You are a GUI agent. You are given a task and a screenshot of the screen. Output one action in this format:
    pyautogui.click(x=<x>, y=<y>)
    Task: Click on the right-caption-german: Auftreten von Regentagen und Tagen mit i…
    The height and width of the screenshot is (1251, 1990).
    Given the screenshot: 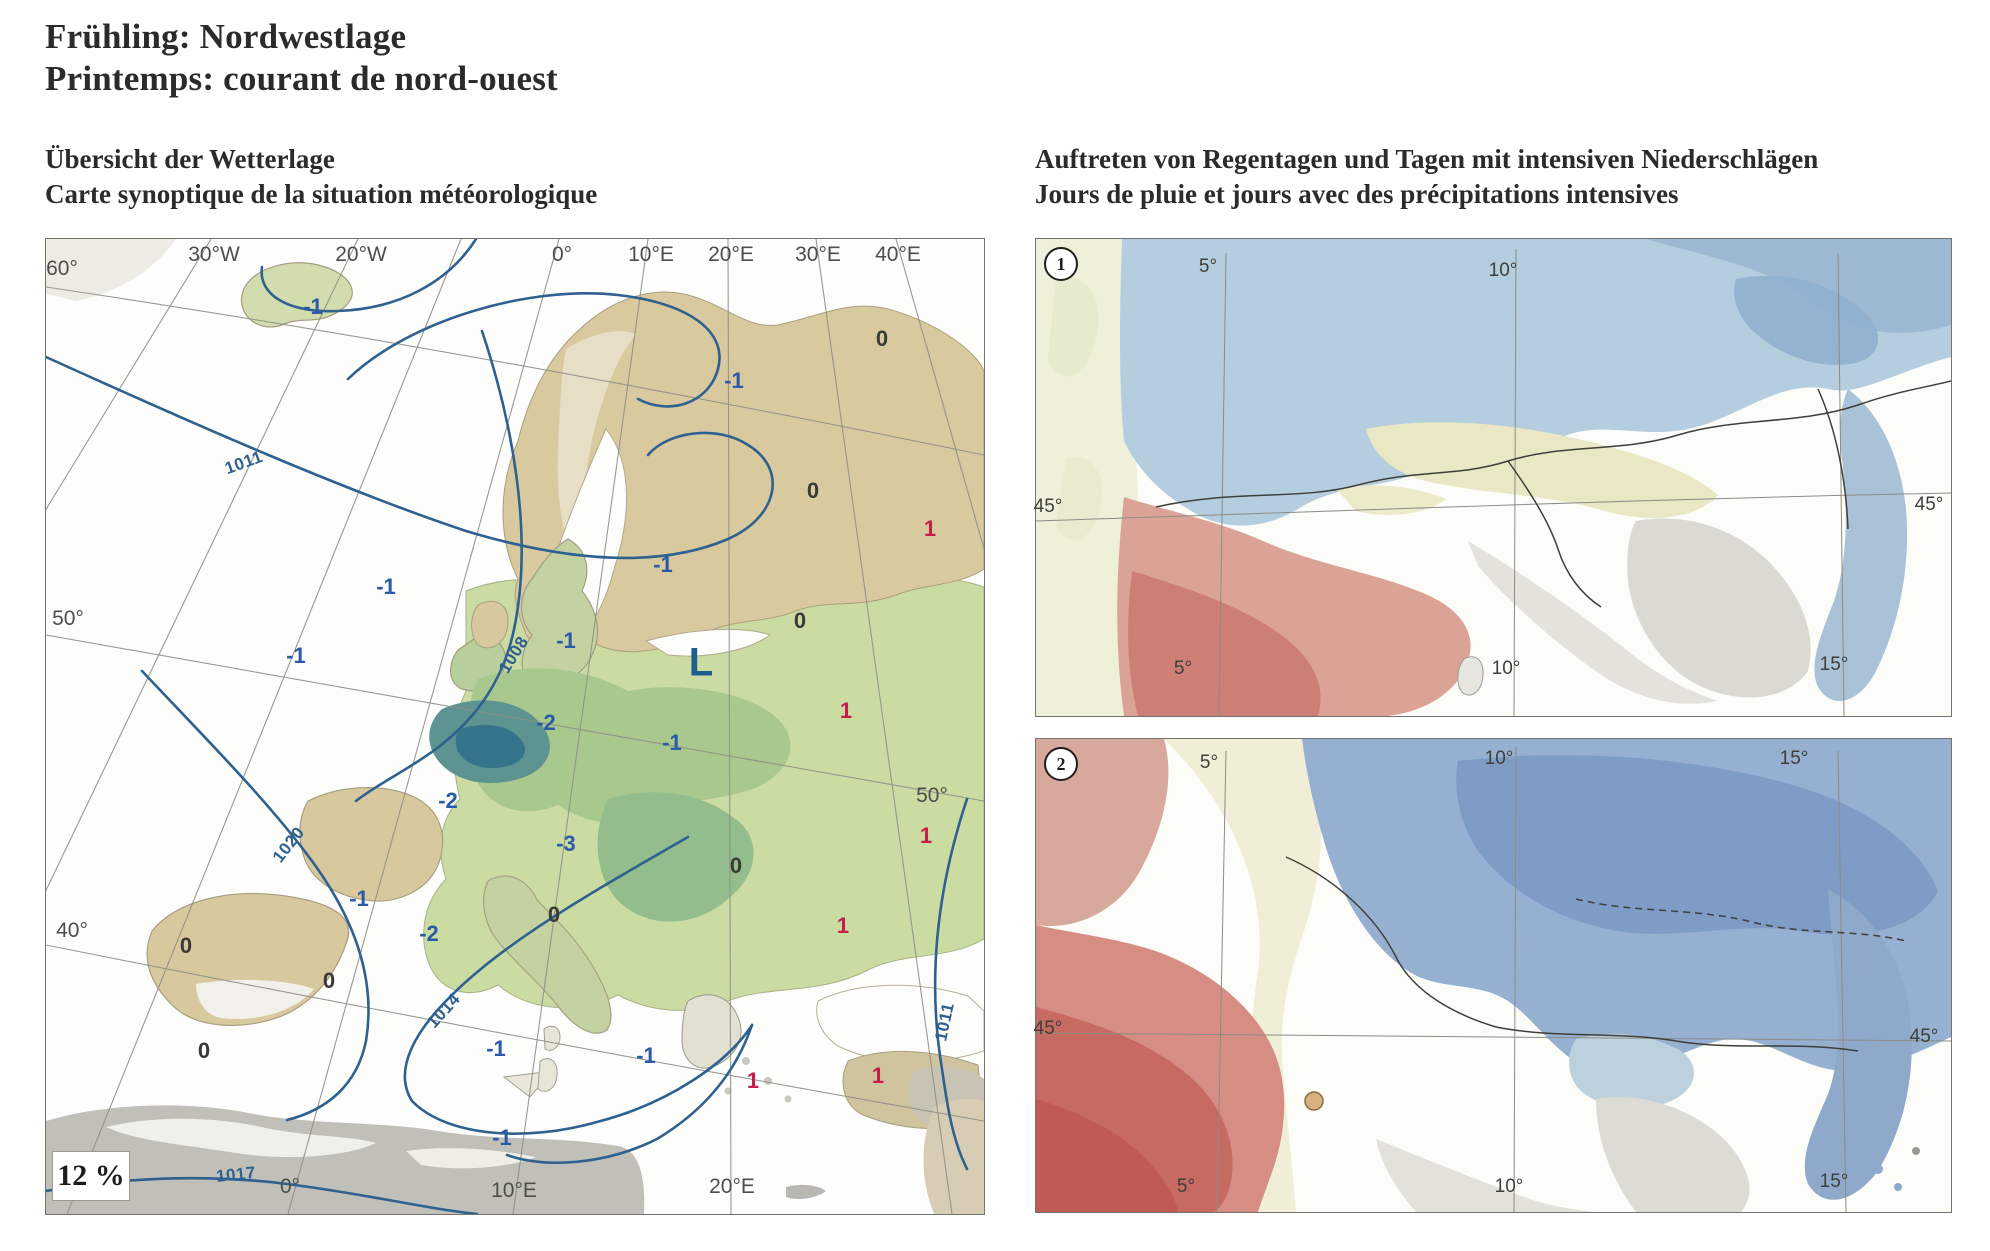 What is the action you would take?
    pyautogui.click(x=1427, y=159)
    